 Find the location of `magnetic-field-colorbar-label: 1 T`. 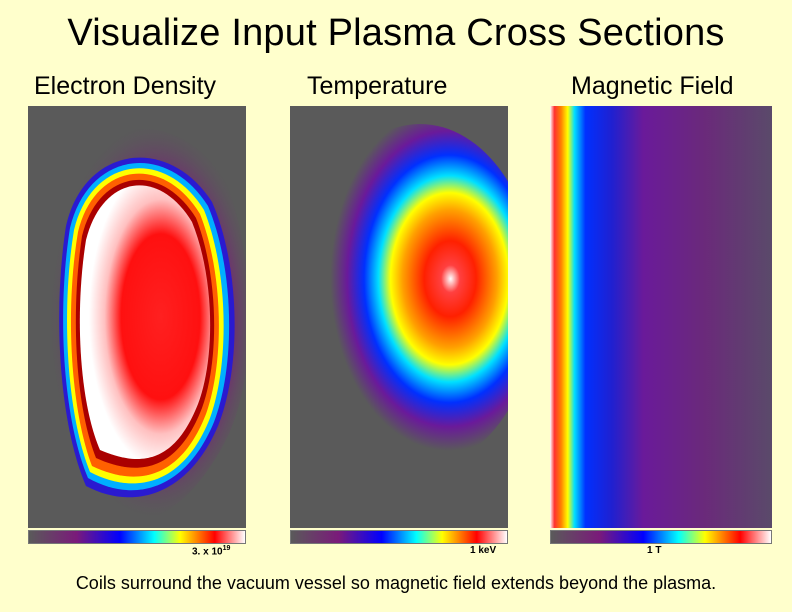

magnetic-field-colorbar-label: 1 T is located at coordinates (654, 550).